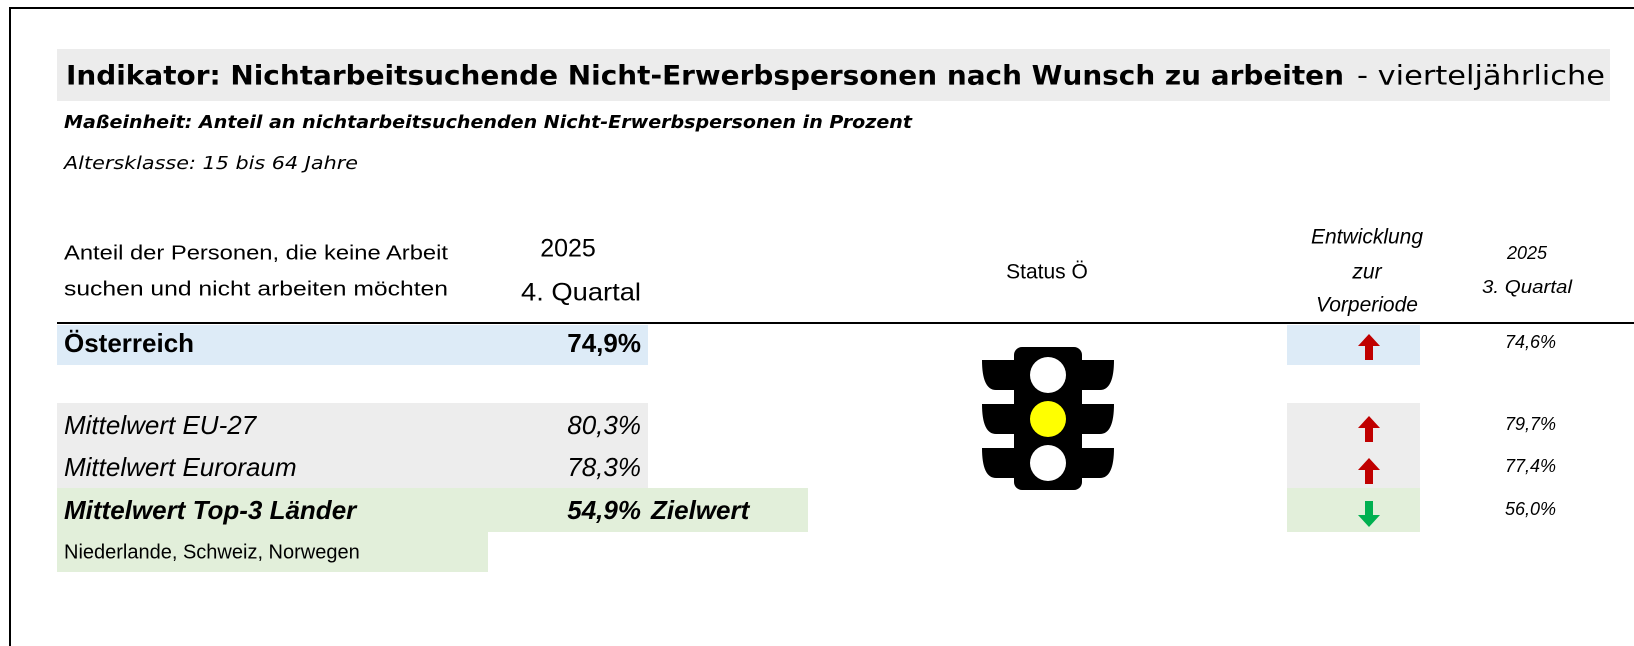 Image resolution: width=1634 pixels, height=646 pixels. I want to click on column-label: Anteil der Personen, die keine Arbeit, so click(256, 253).